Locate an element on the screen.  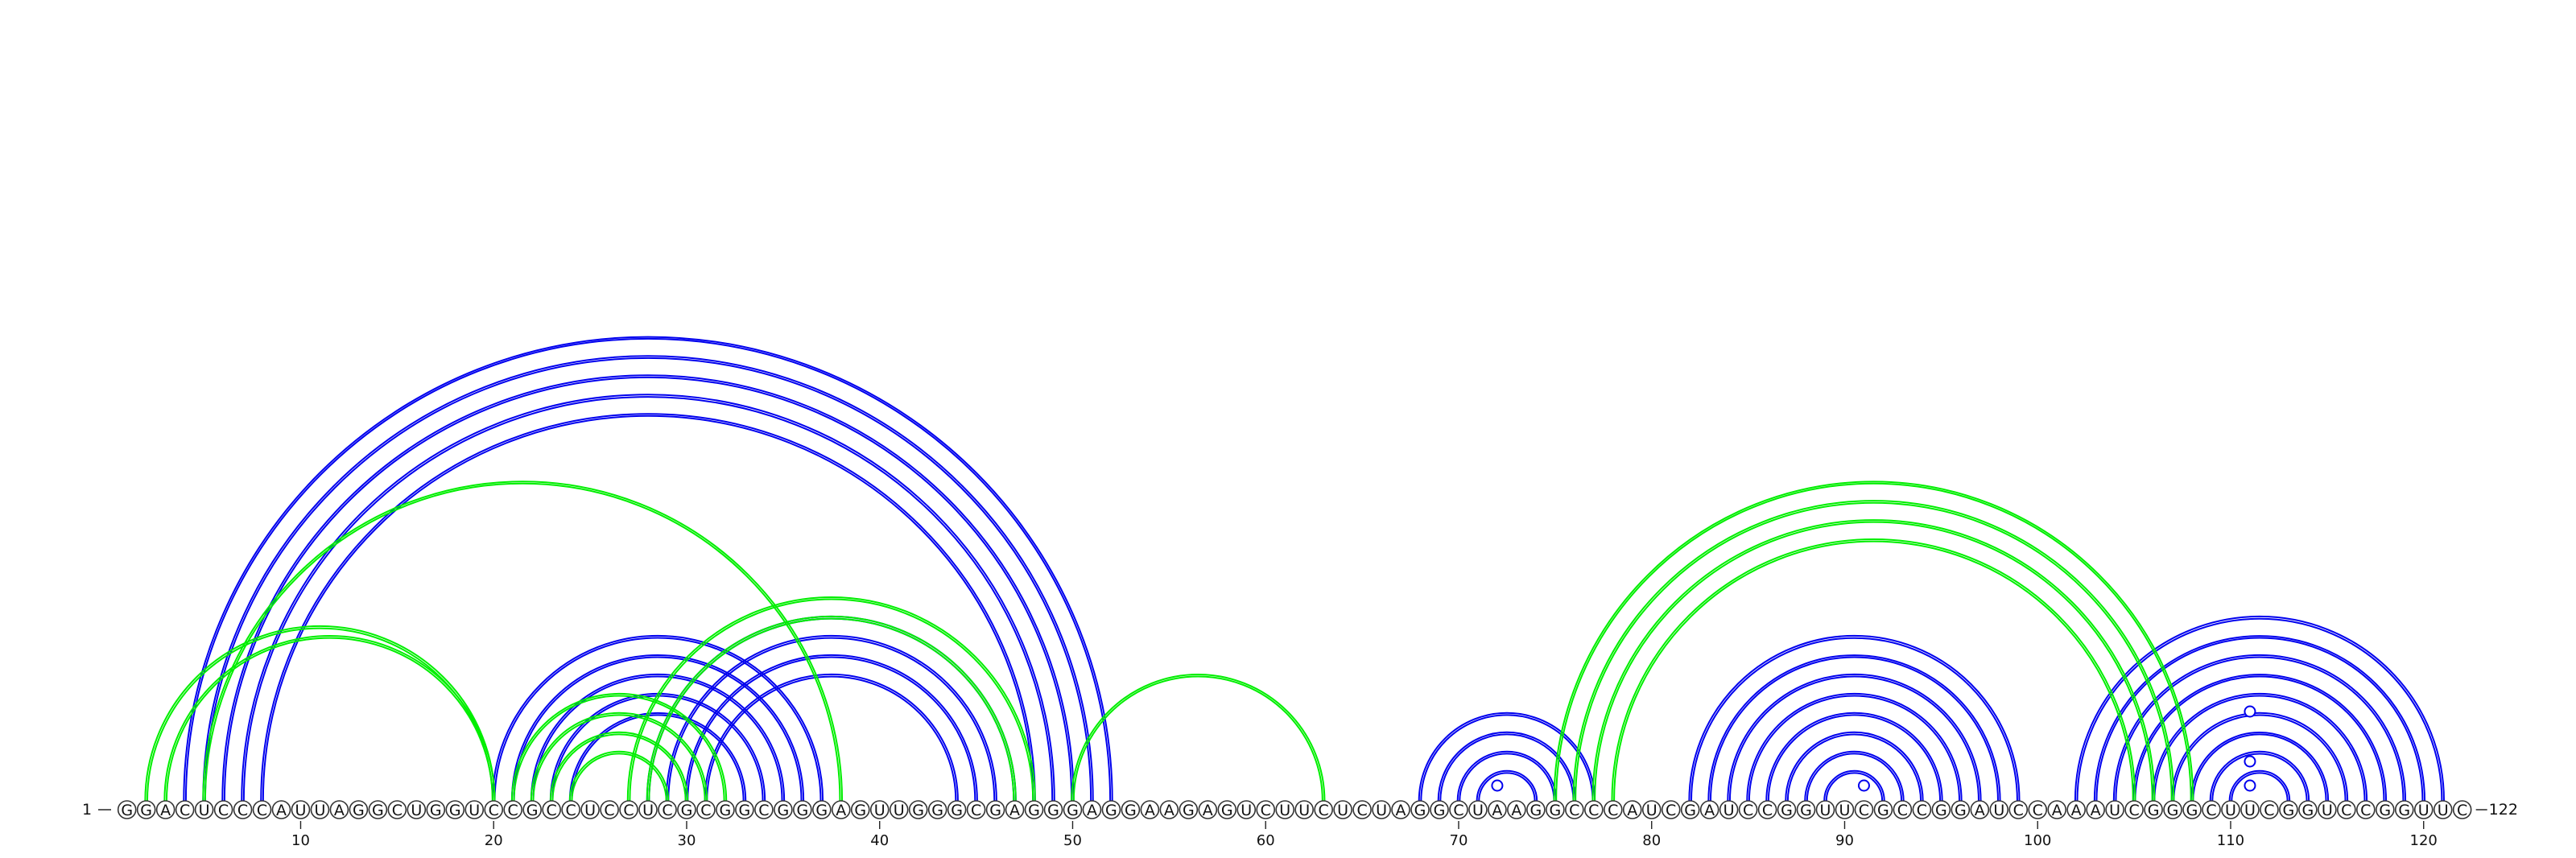
loop-marker is located at coordinates (2250, 785).